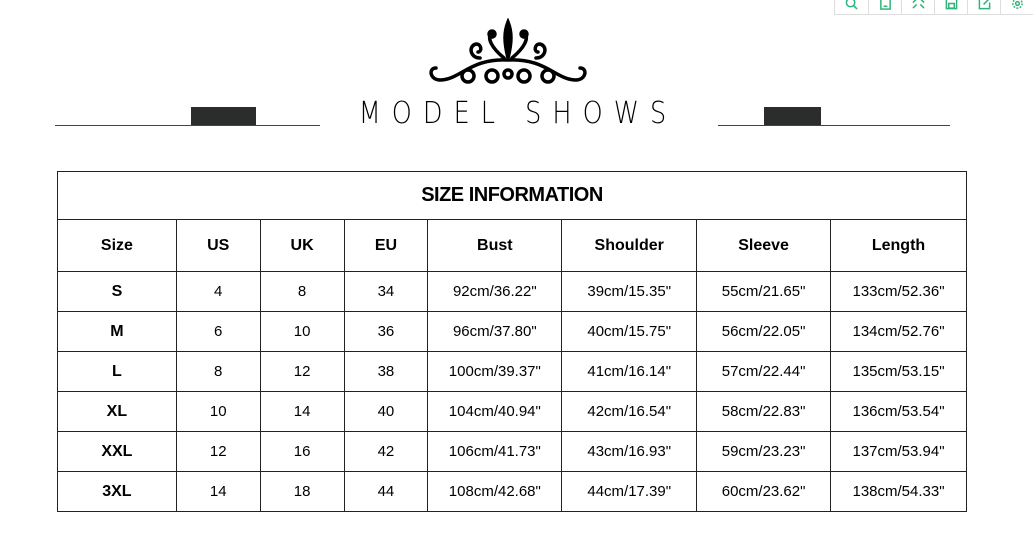 Image resolution: width=1033 pixels, height=541 pixels. I want to click on column-header: Shoulder, so click(629, 245).